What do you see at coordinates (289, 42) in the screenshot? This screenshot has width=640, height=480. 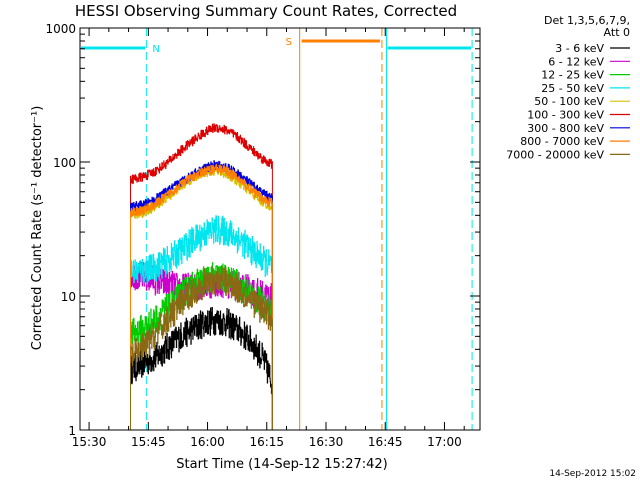 I see `saa-label-2: S` at bounding box center [289, 42].